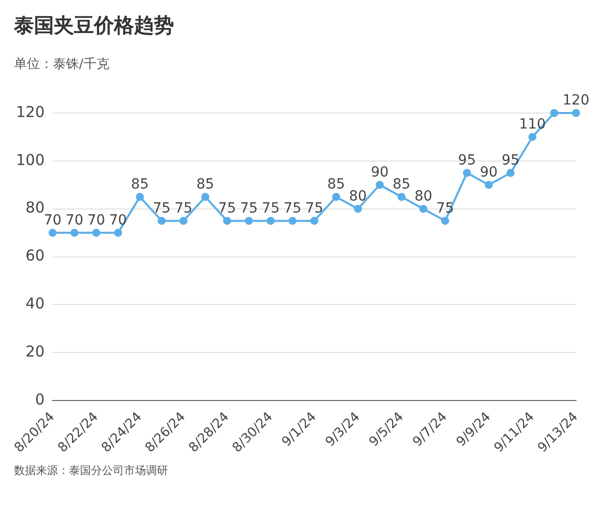 This screenshot has height=510, width=600. Describe the element at coordinates (35, 303) in the screenshot. I see `y-tick-label: 40` at that location.